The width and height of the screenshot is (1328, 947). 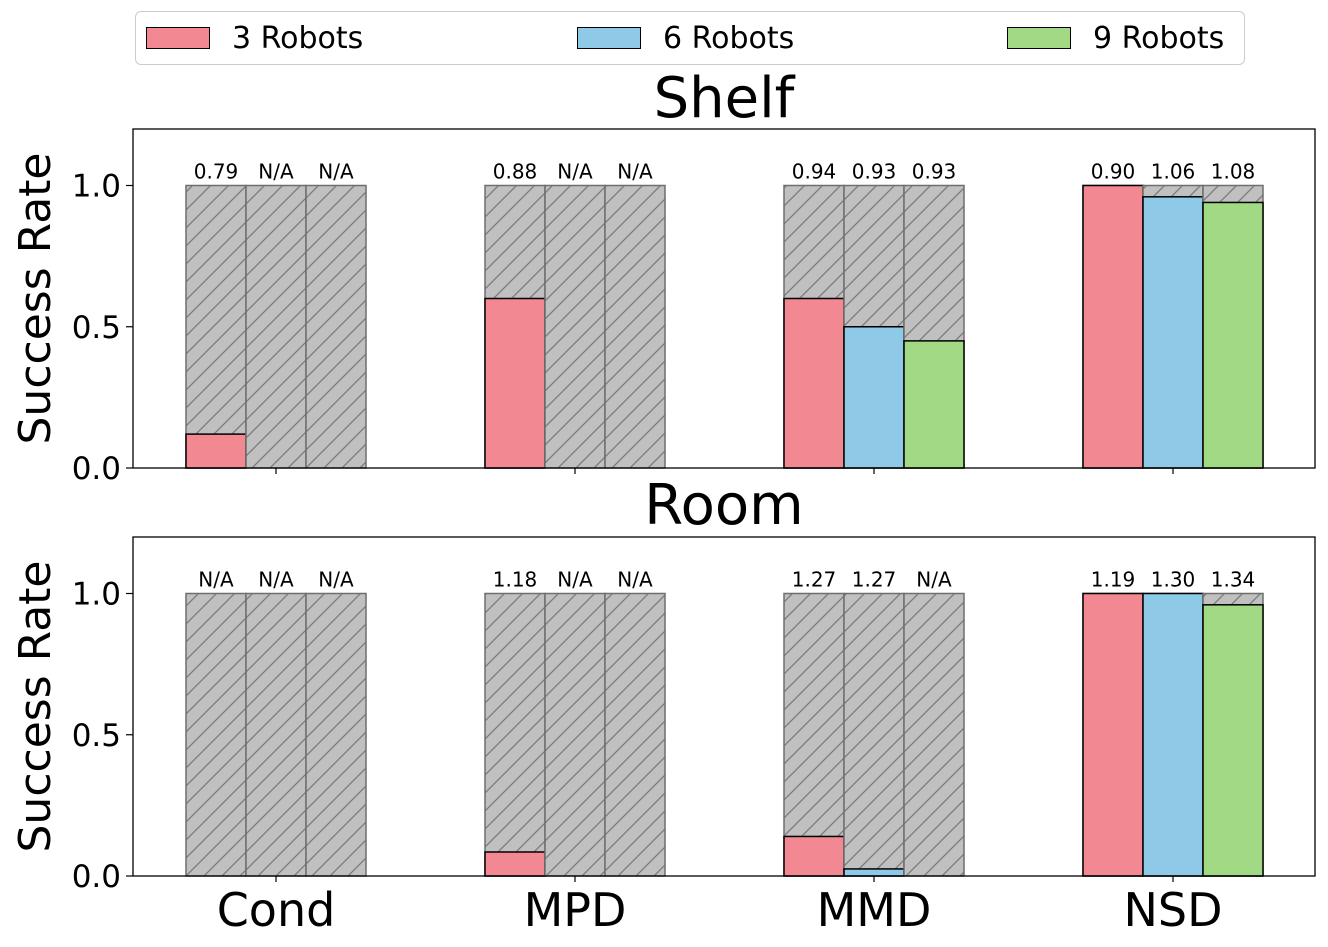 I want to click on data-label: 1.34, so click(x=1233, y=580).